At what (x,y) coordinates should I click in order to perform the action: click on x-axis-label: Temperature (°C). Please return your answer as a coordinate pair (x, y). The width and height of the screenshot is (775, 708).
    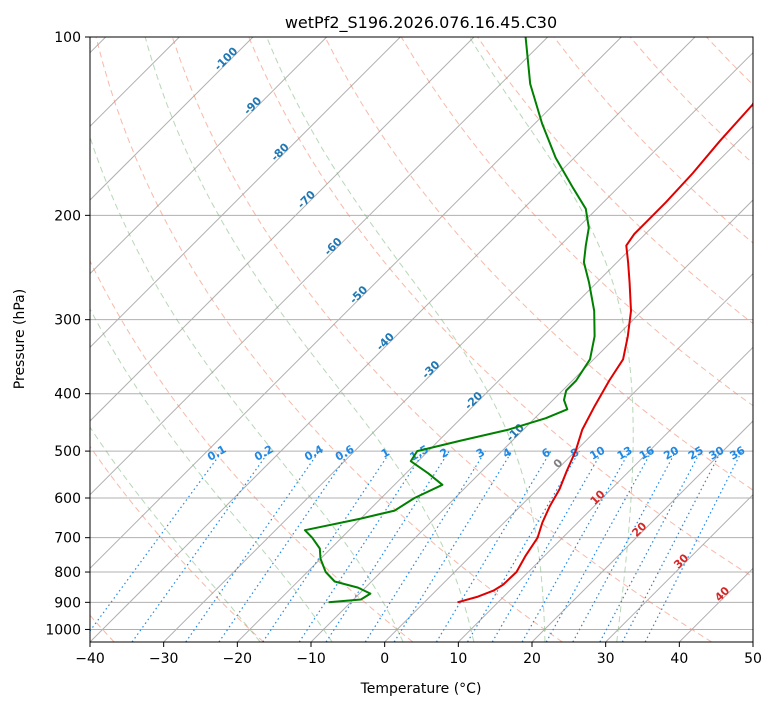
    Looking at the image, I should click on (421, 689).